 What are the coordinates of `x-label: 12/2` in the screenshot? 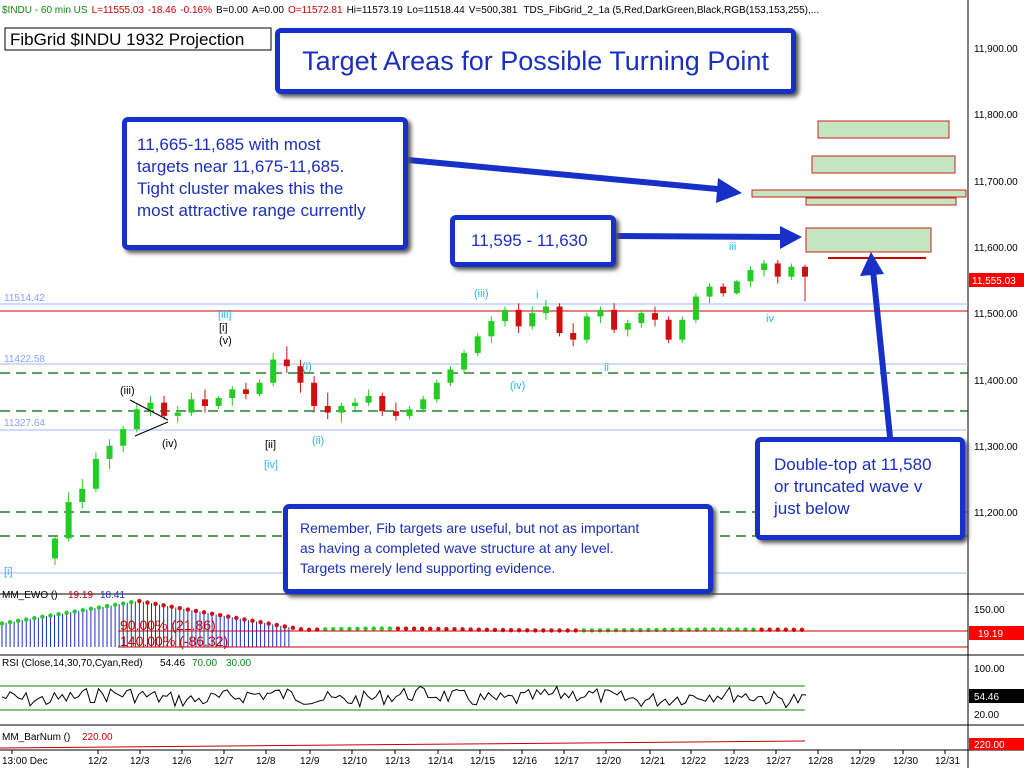 It's located at (98, 761).